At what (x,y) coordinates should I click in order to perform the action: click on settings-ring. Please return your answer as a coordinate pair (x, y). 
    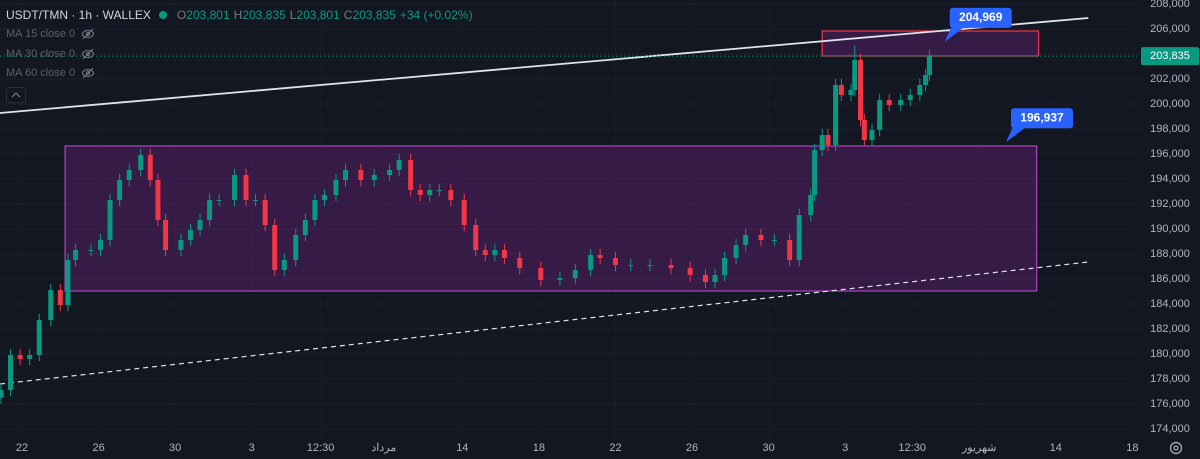
    Looking at the image, I should click on (1176, 448).